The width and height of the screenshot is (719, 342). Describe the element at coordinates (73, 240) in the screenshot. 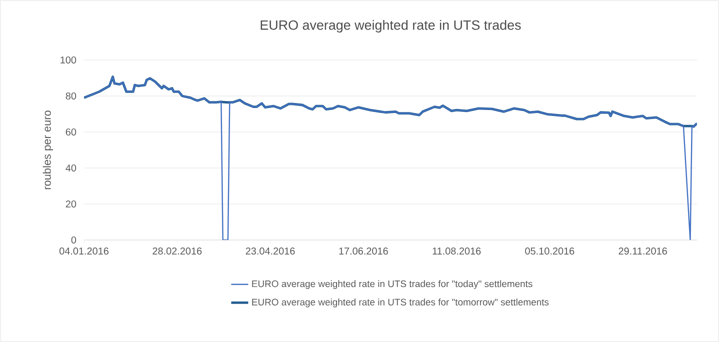

I see `y-tick-label: 0` at that location.